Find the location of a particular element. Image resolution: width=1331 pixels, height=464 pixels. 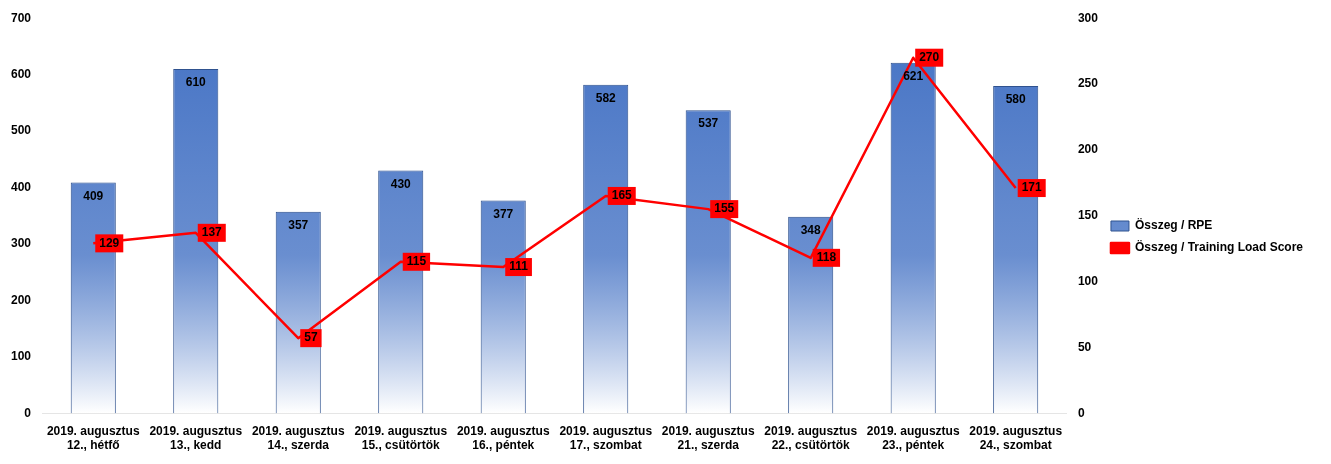

data-label: 165 is located at coordinates (622, 195).